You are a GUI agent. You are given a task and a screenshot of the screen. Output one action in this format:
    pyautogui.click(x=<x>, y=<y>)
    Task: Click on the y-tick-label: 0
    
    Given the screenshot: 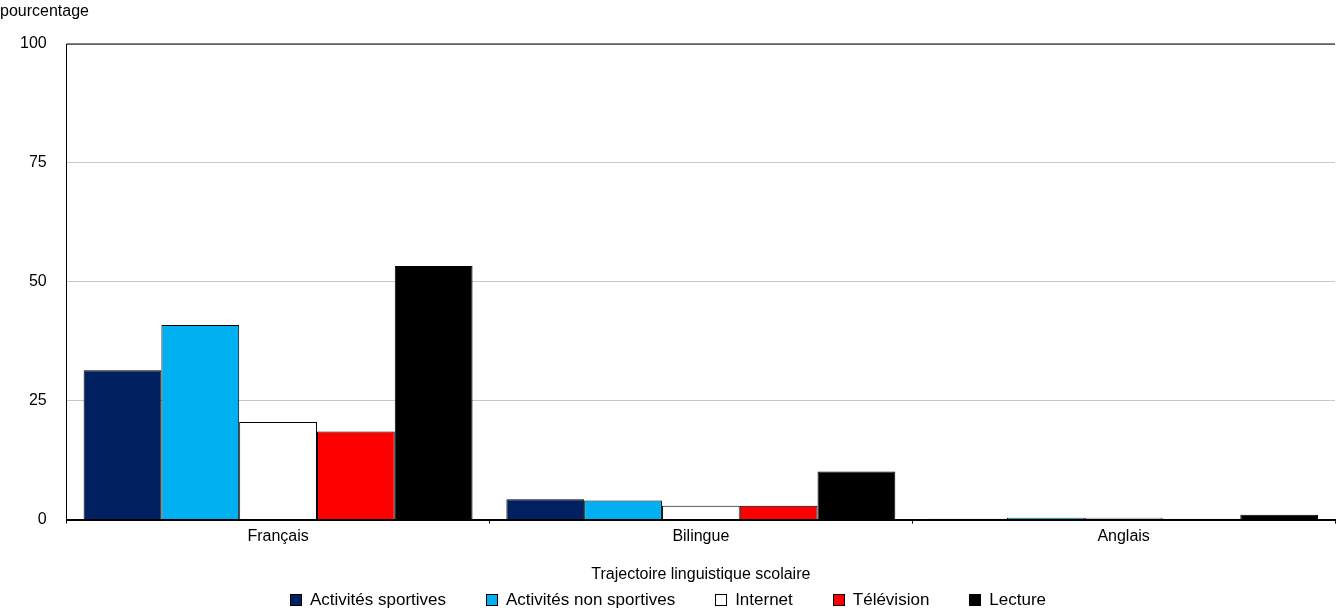 What is the action you would take?
    pyautogui.click(x=42, y=519)
    